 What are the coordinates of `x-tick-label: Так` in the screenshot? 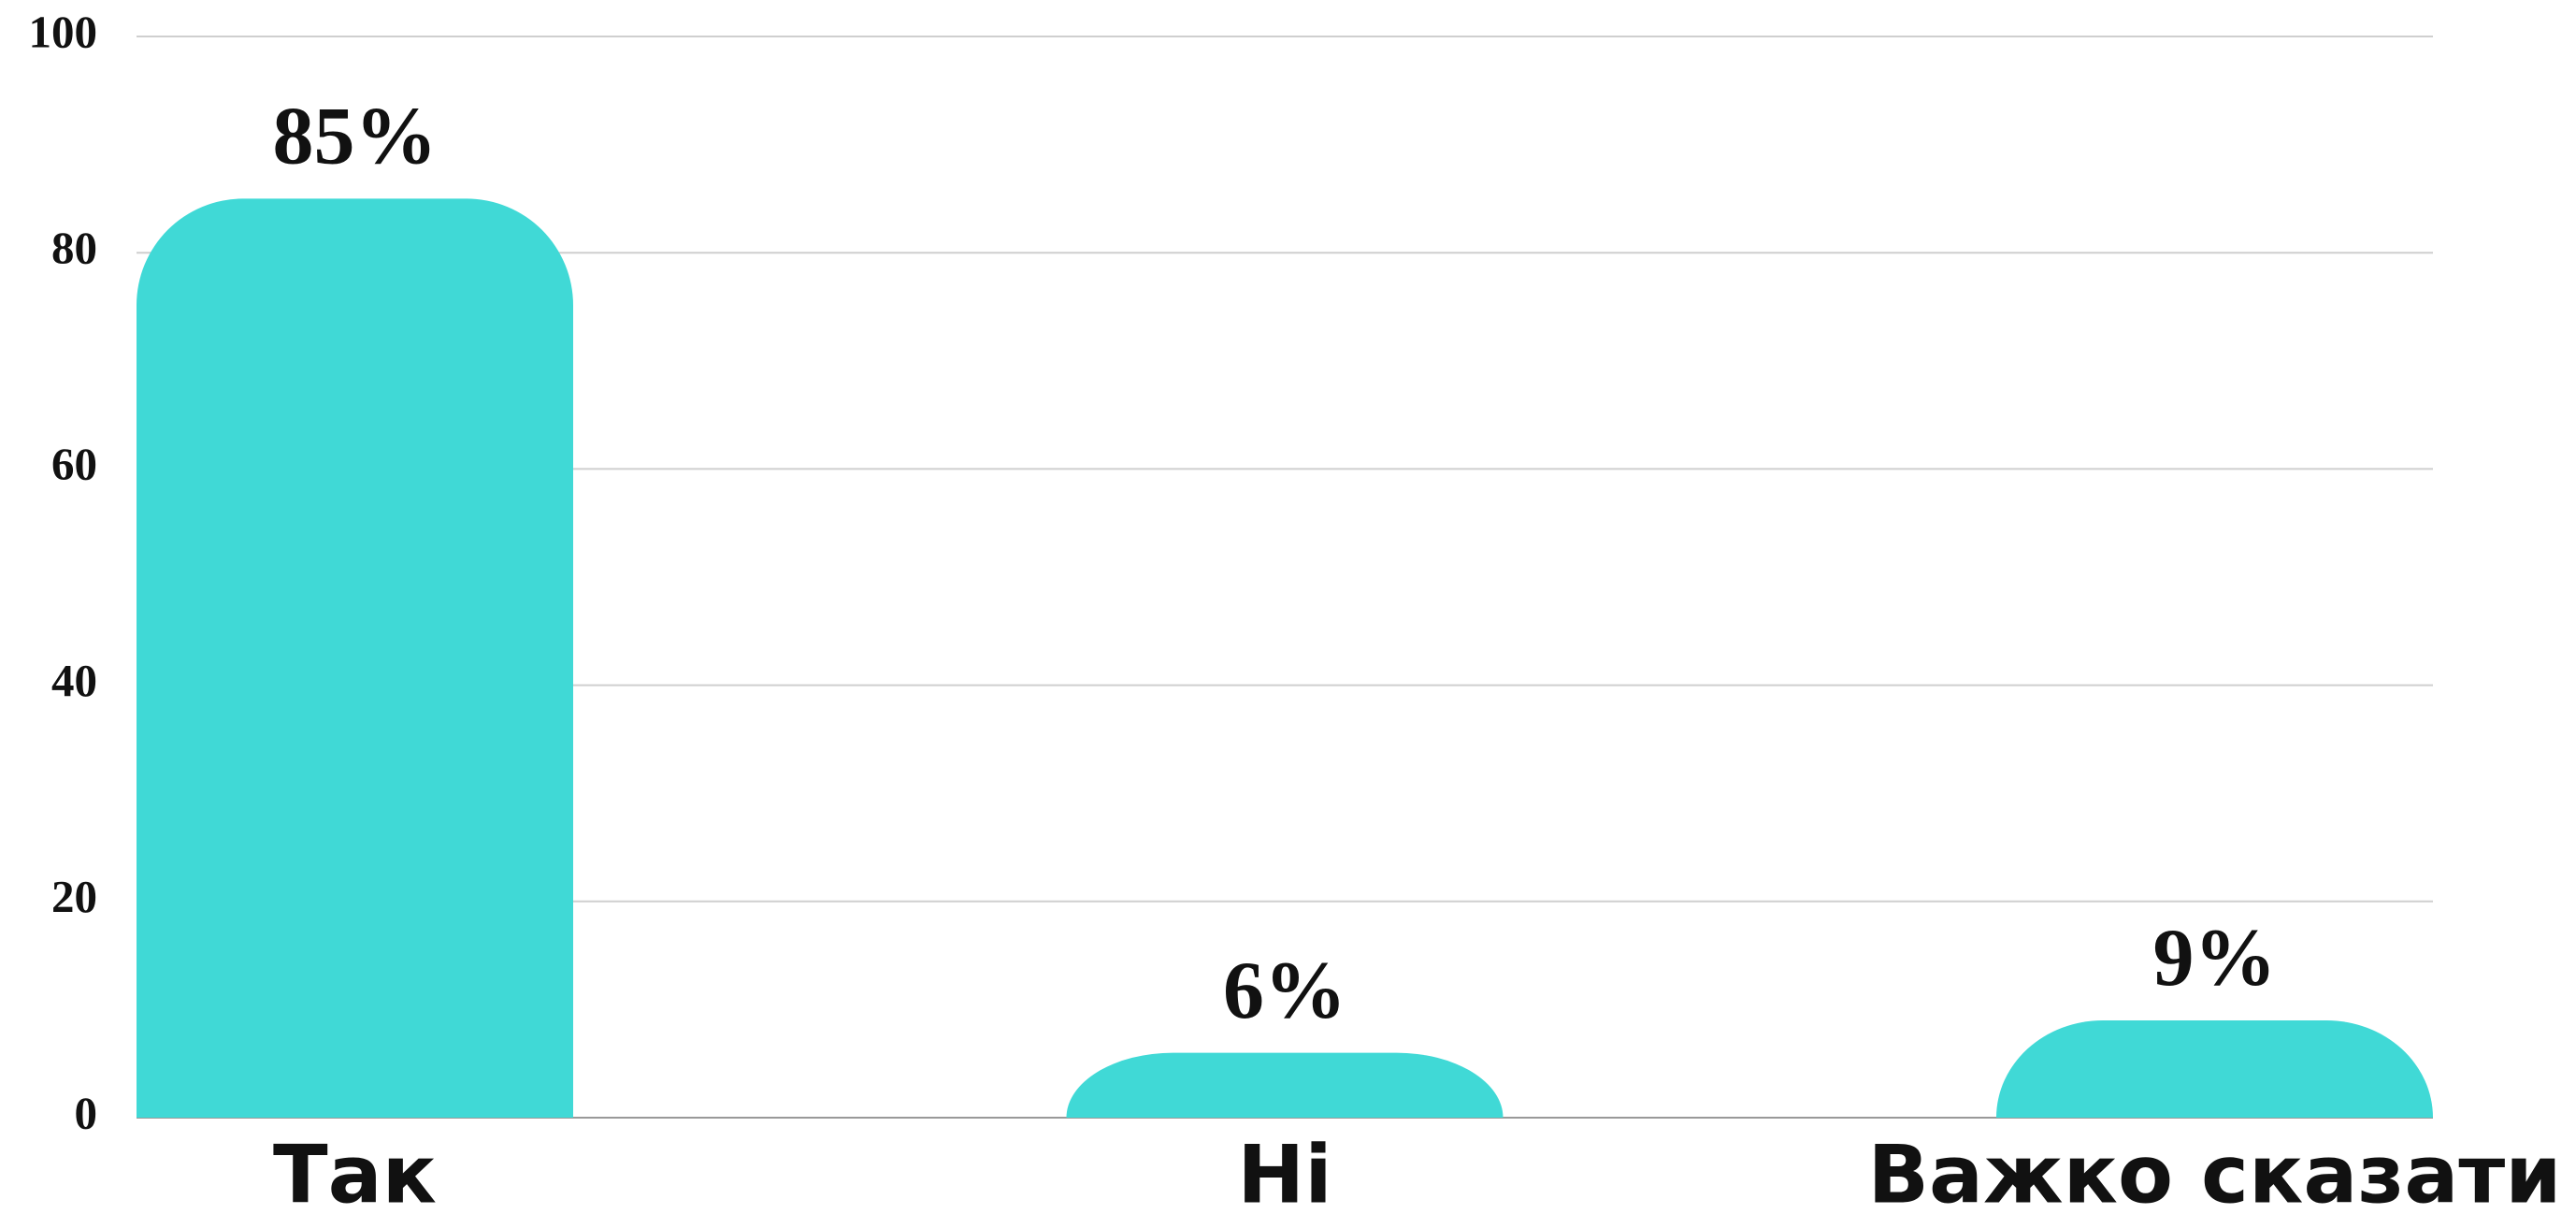 It's located at (355, 1171).